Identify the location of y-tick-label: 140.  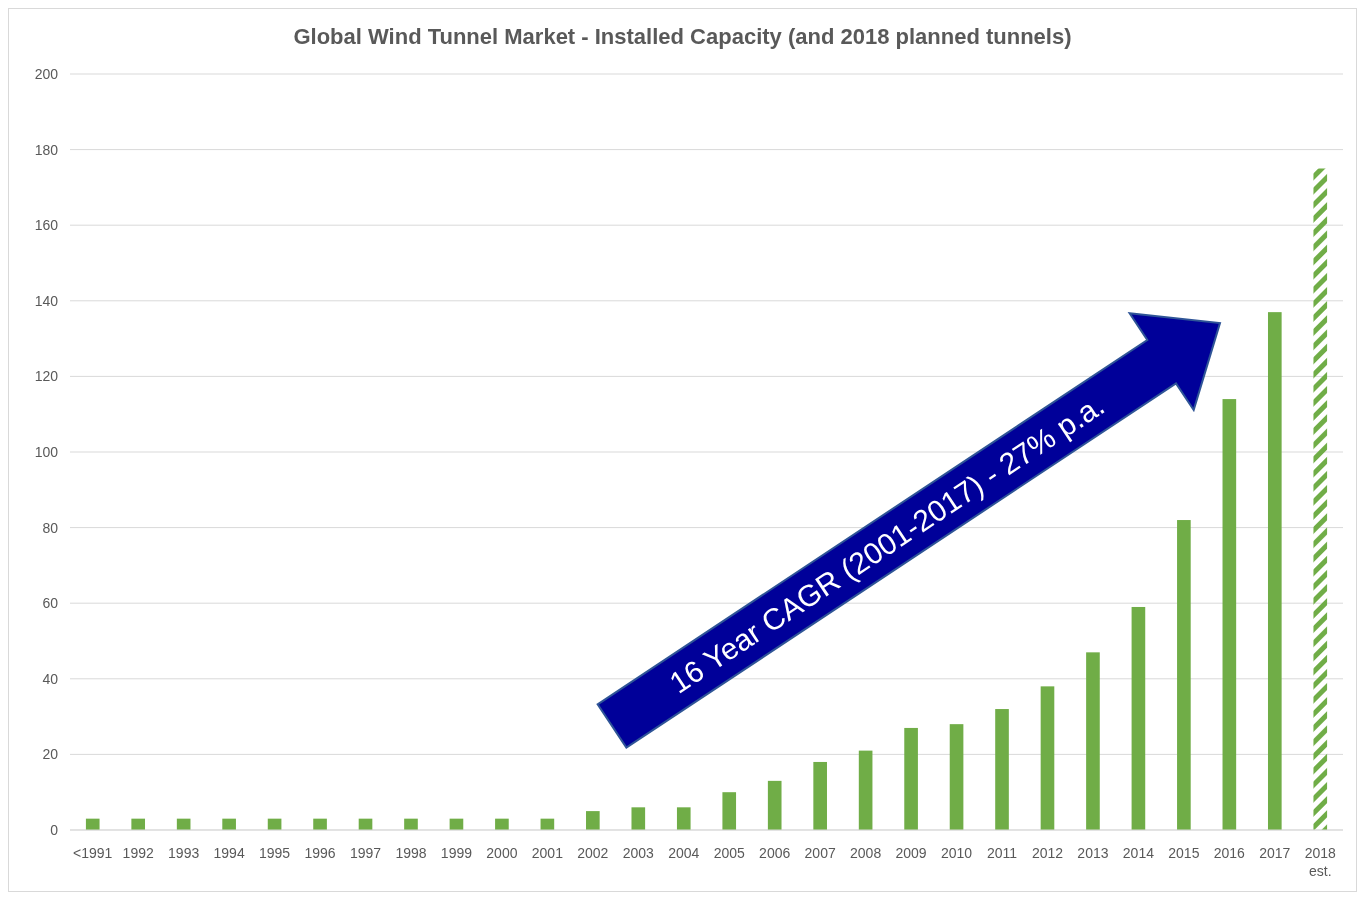
(46, 300).